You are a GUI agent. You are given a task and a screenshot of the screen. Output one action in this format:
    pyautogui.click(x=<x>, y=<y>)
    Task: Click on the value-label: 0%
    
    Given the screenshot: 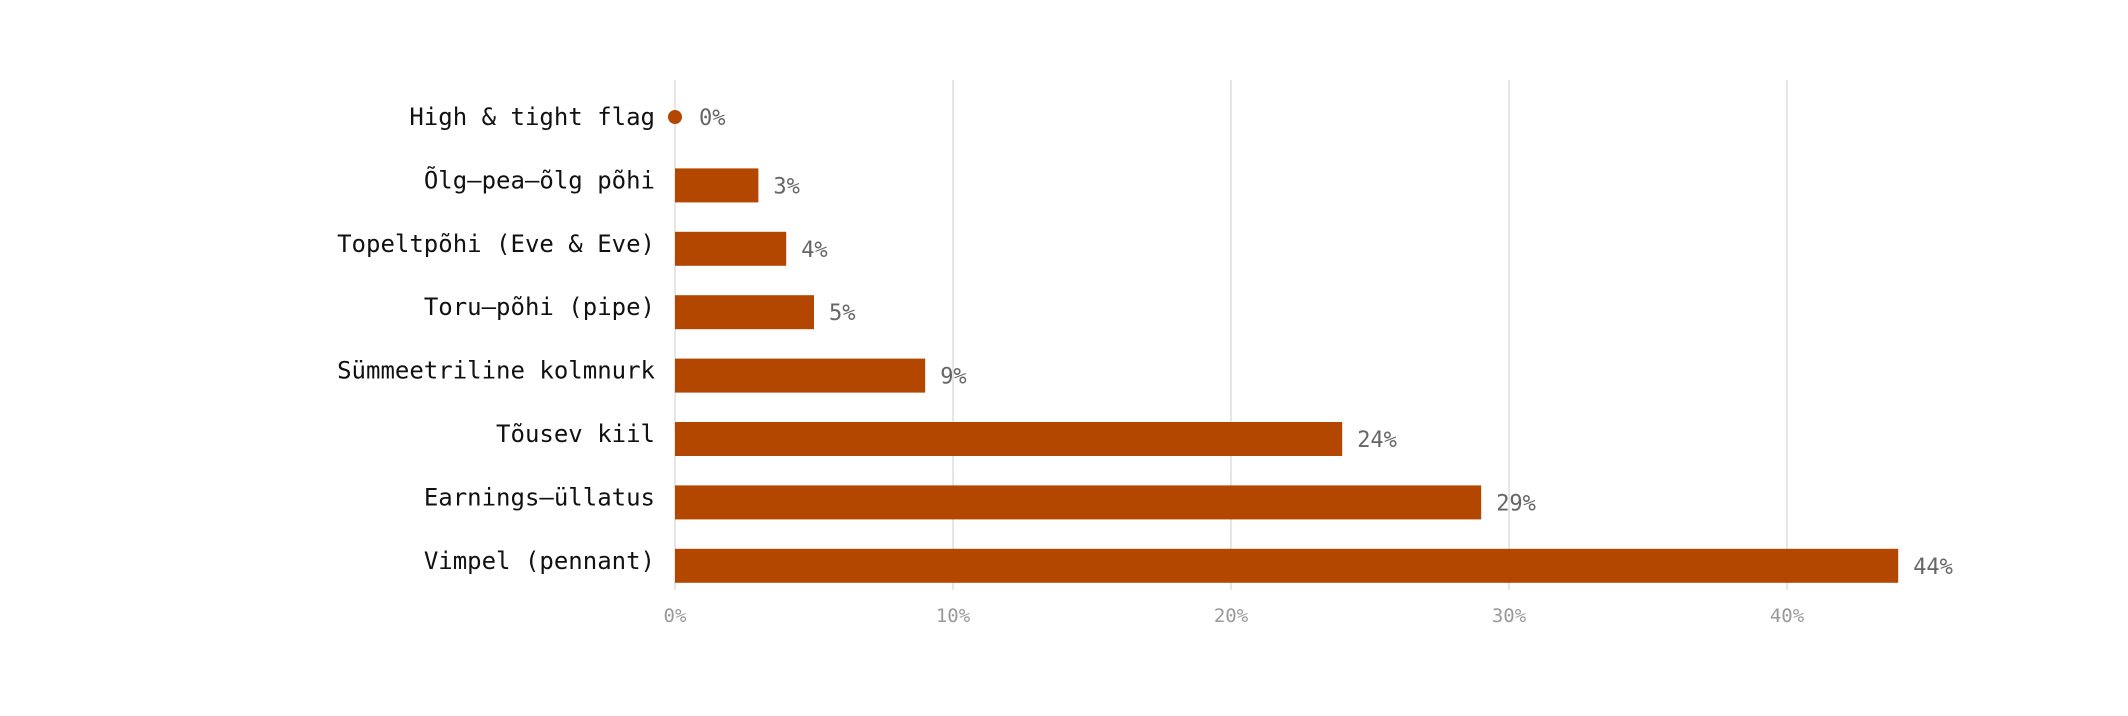 What is the action you would take?
    pyautogui.click(x=712, y=118)
    